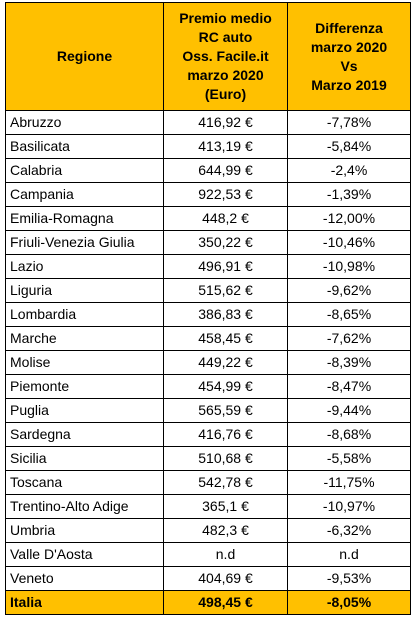 This screenshot has height=619, width=415. I want to click on cell: 482,3 €, so click(225, 530).